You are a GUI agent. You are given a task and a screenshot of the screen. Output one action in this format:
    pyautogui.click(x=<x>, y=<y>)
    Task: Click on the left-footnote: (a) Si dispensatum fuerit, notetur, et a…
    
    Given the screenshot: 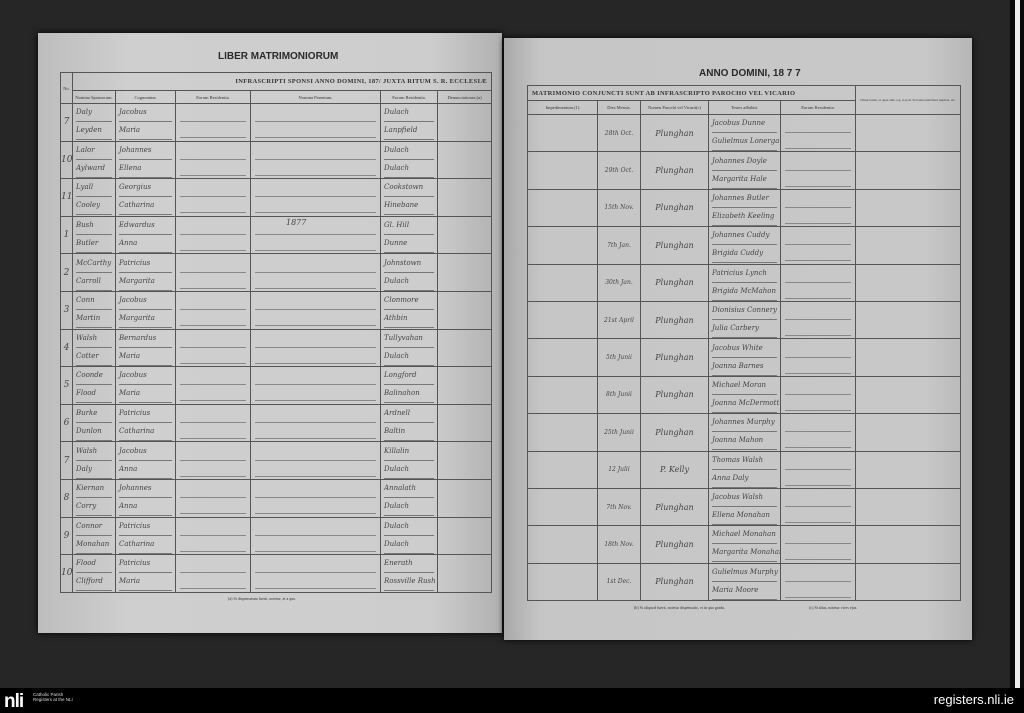 What is the action you would take?
    pyautogui.click(x=262, y=598)
    